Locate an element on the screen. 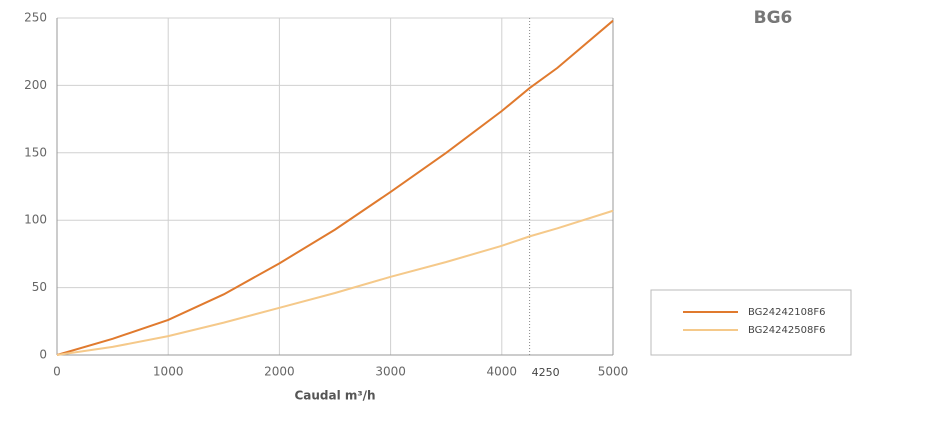  y-tick-label: 100 is located at coordinates (35, 220).